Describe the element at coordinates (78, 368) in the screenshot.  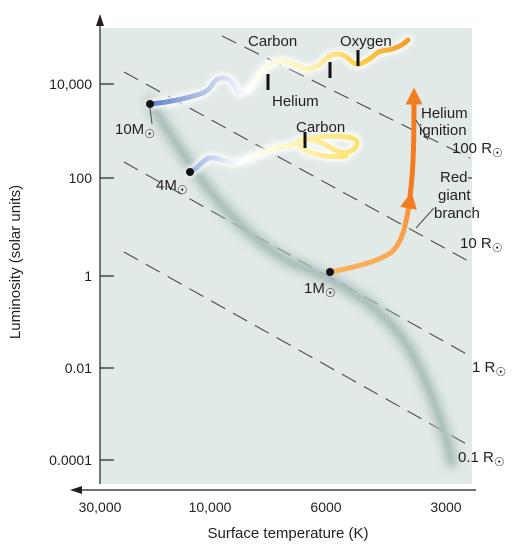
I see `y-tick-label-001: 0.01` at that location.